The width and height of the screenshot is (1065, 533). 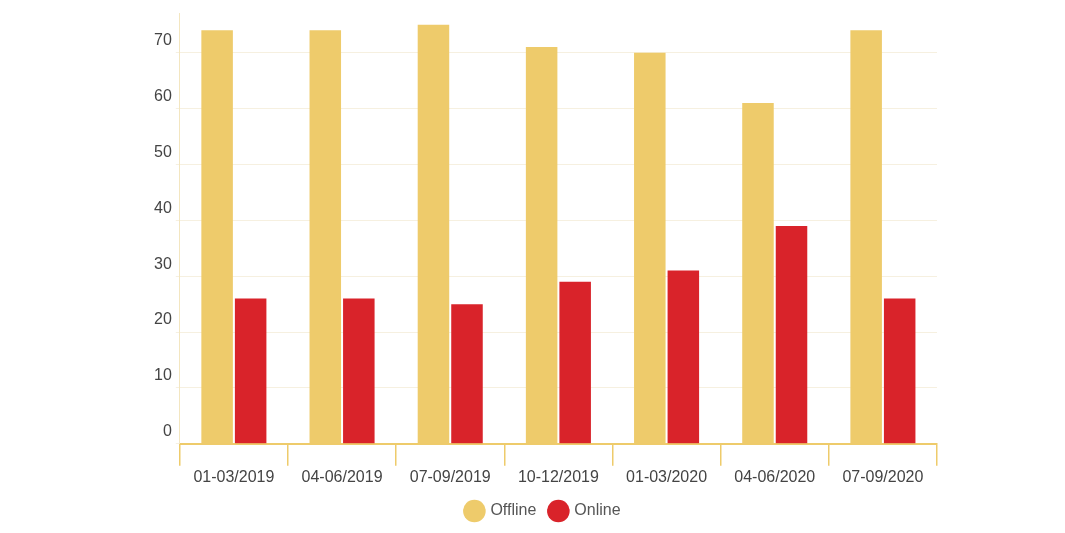 What do you see at coordinates (342, 476) in the screenshot?
I see `x-tick-label: 04-06/2019` at bounding box center [342, 476].